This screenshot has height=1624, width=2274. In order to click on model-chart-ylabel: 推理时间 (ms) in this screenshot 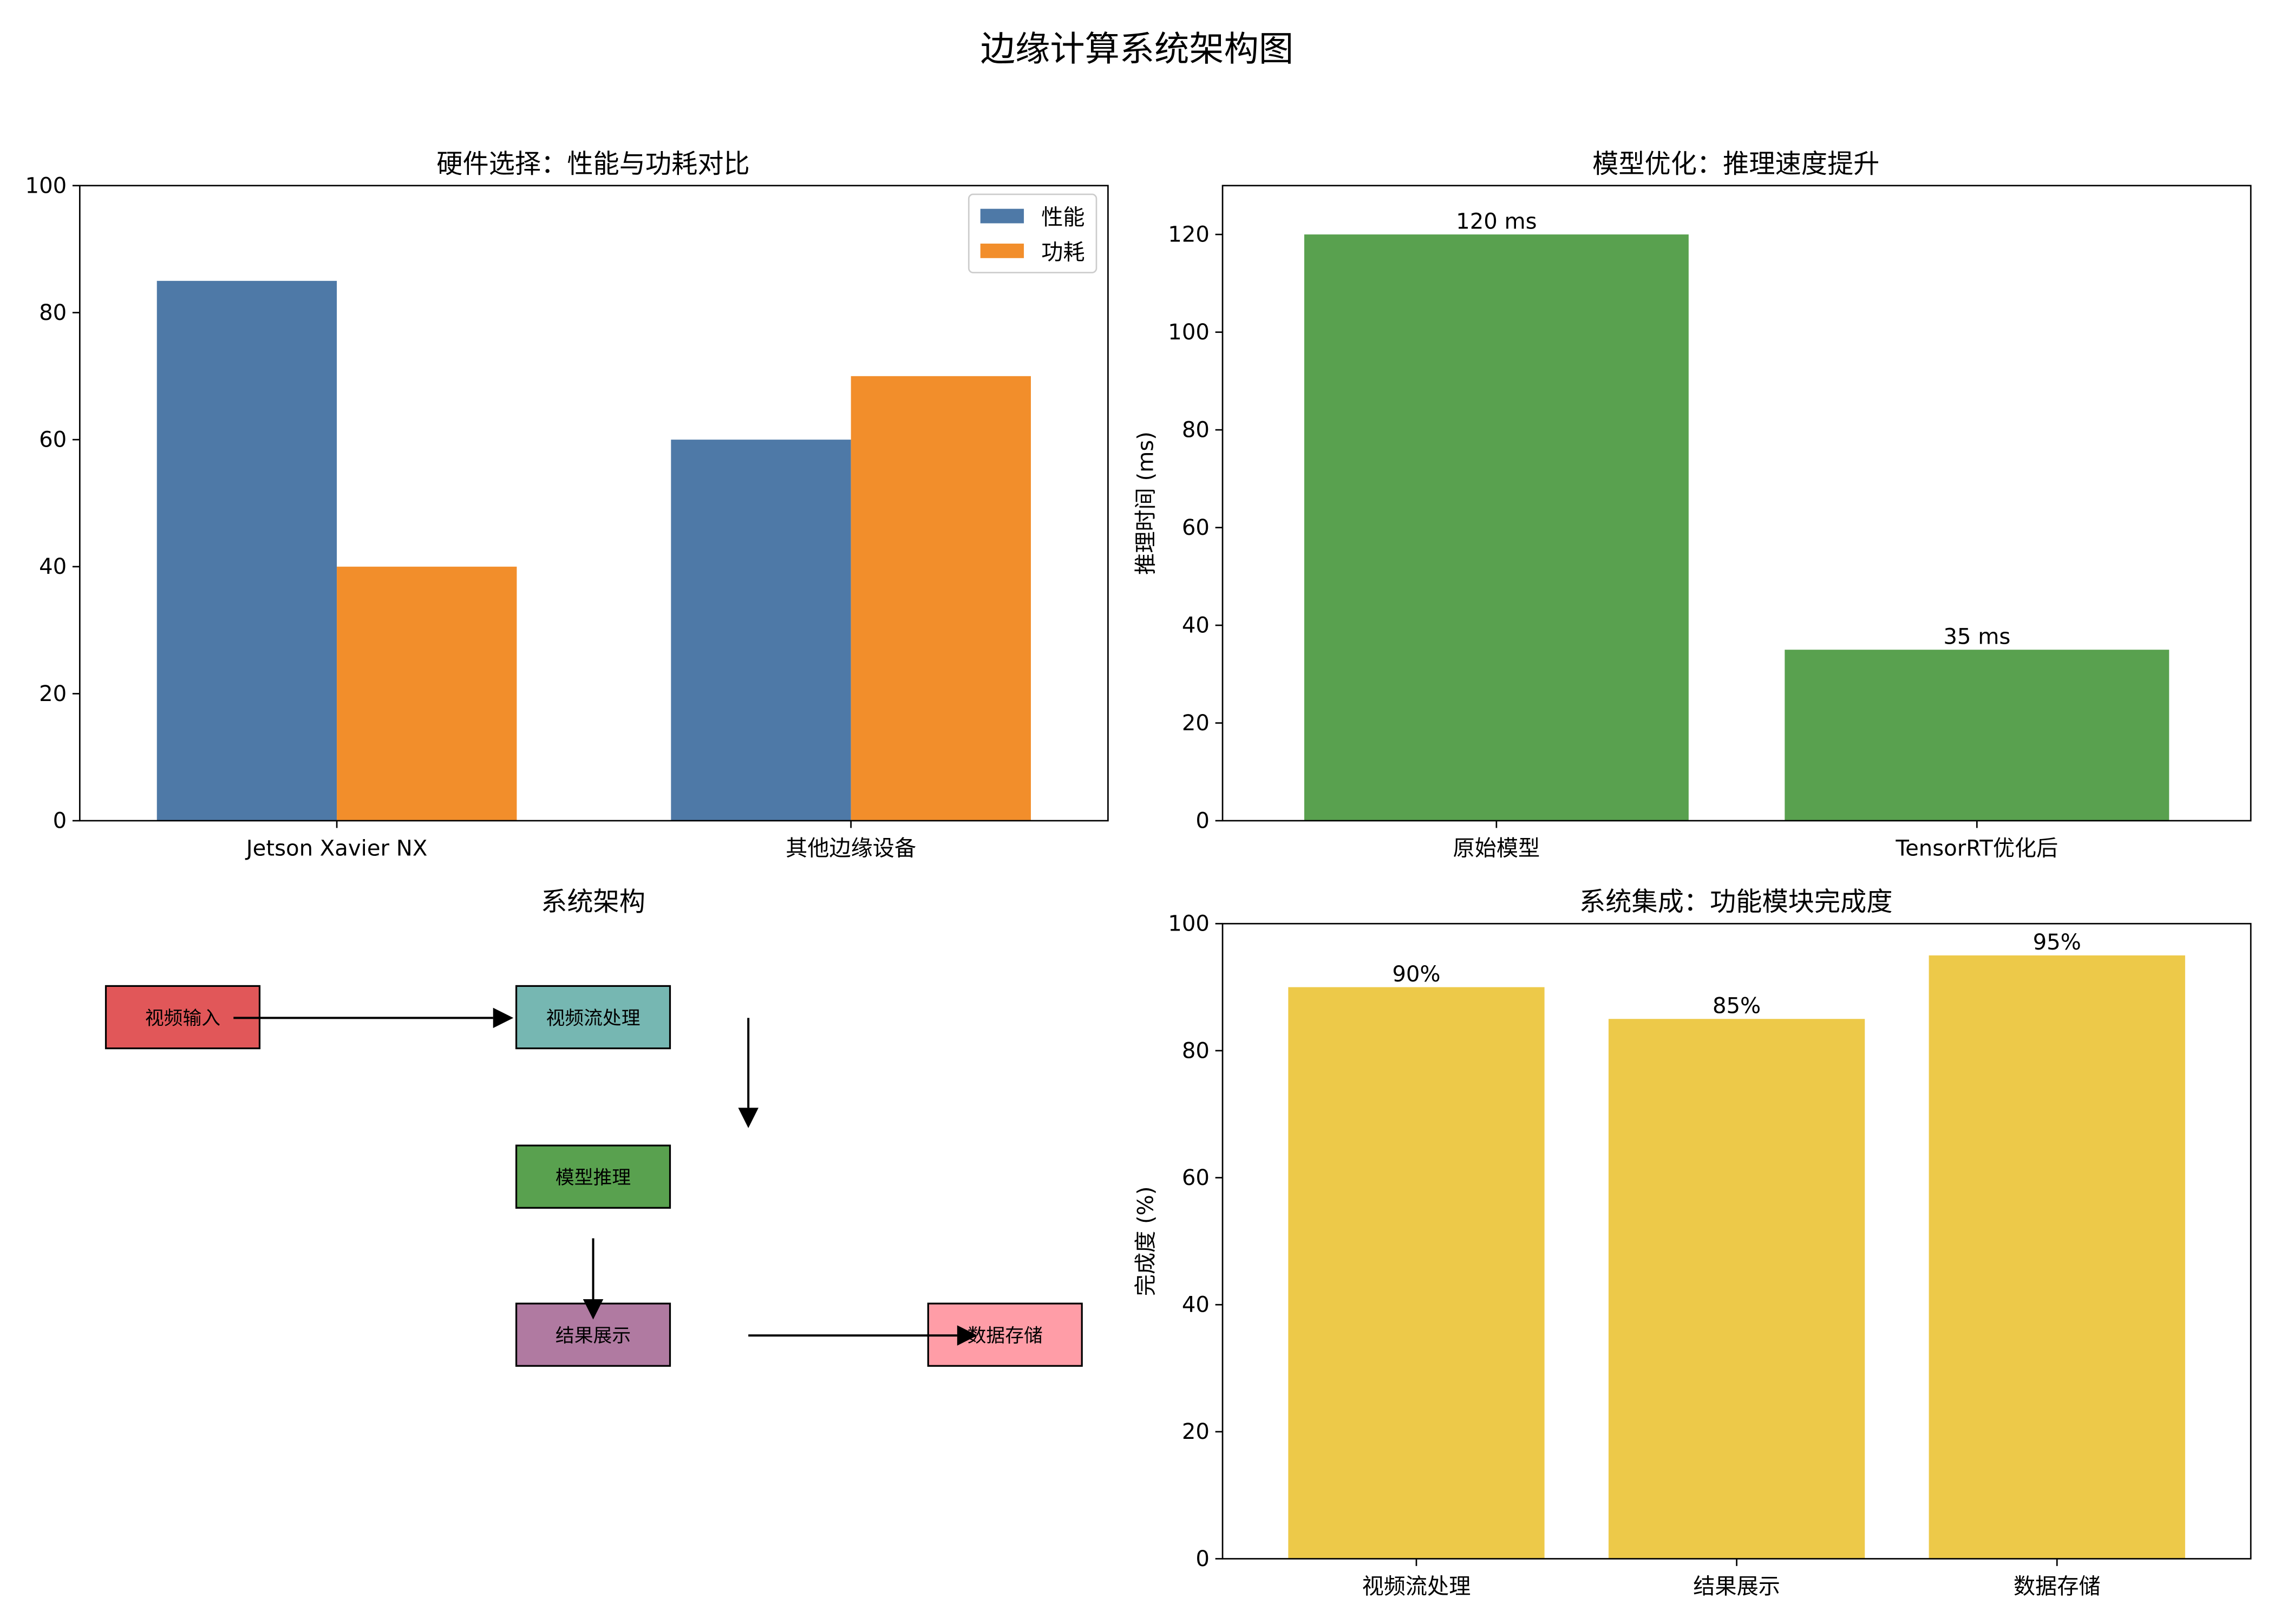, I will do `click(1146, 503)`.